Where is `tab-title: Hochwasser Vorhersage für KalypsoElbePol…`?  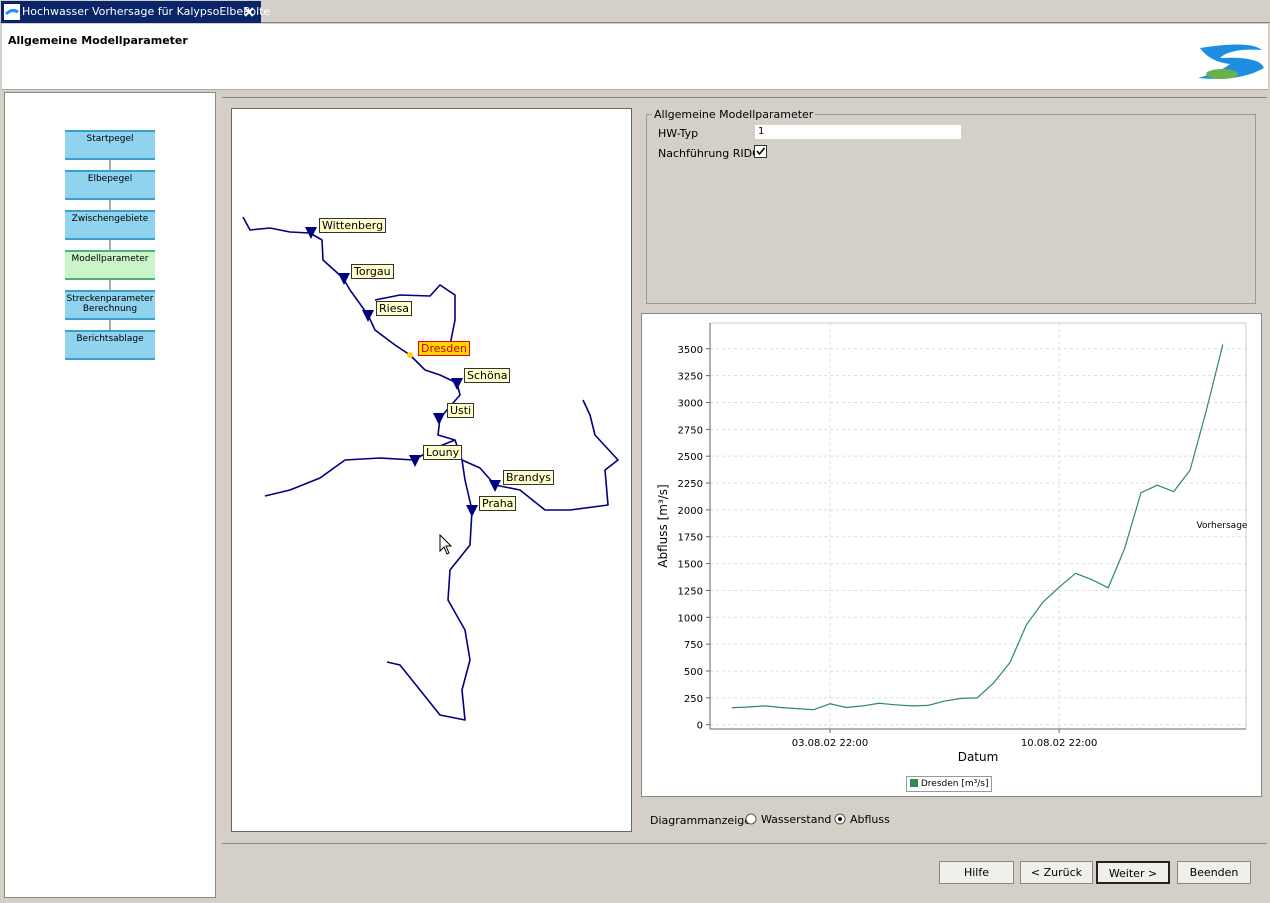 tab-title: Hochwasser Vorhersage für KalypsoElbePol… is located at coordinates (146, 11).